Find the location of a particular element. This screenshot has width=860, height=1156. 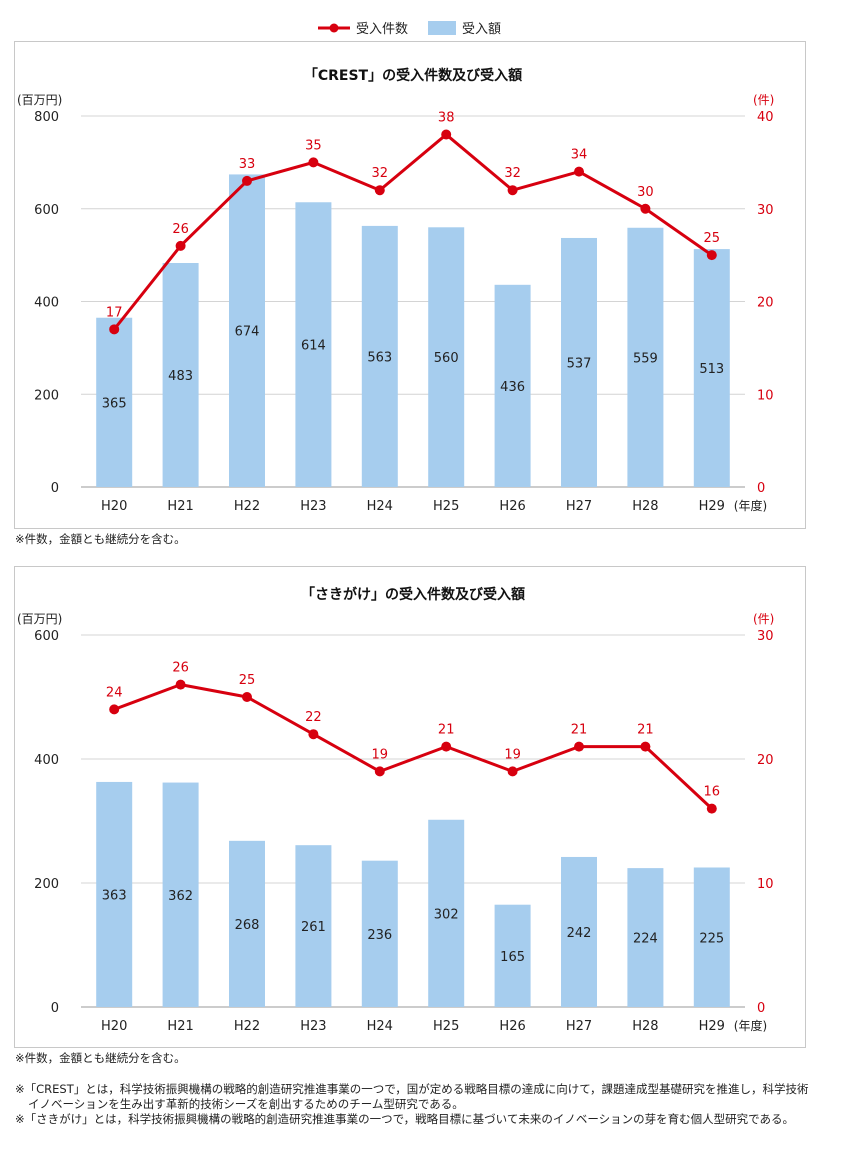

sakigake-bar-value-label: 302 is located at coordinates (446, 914).